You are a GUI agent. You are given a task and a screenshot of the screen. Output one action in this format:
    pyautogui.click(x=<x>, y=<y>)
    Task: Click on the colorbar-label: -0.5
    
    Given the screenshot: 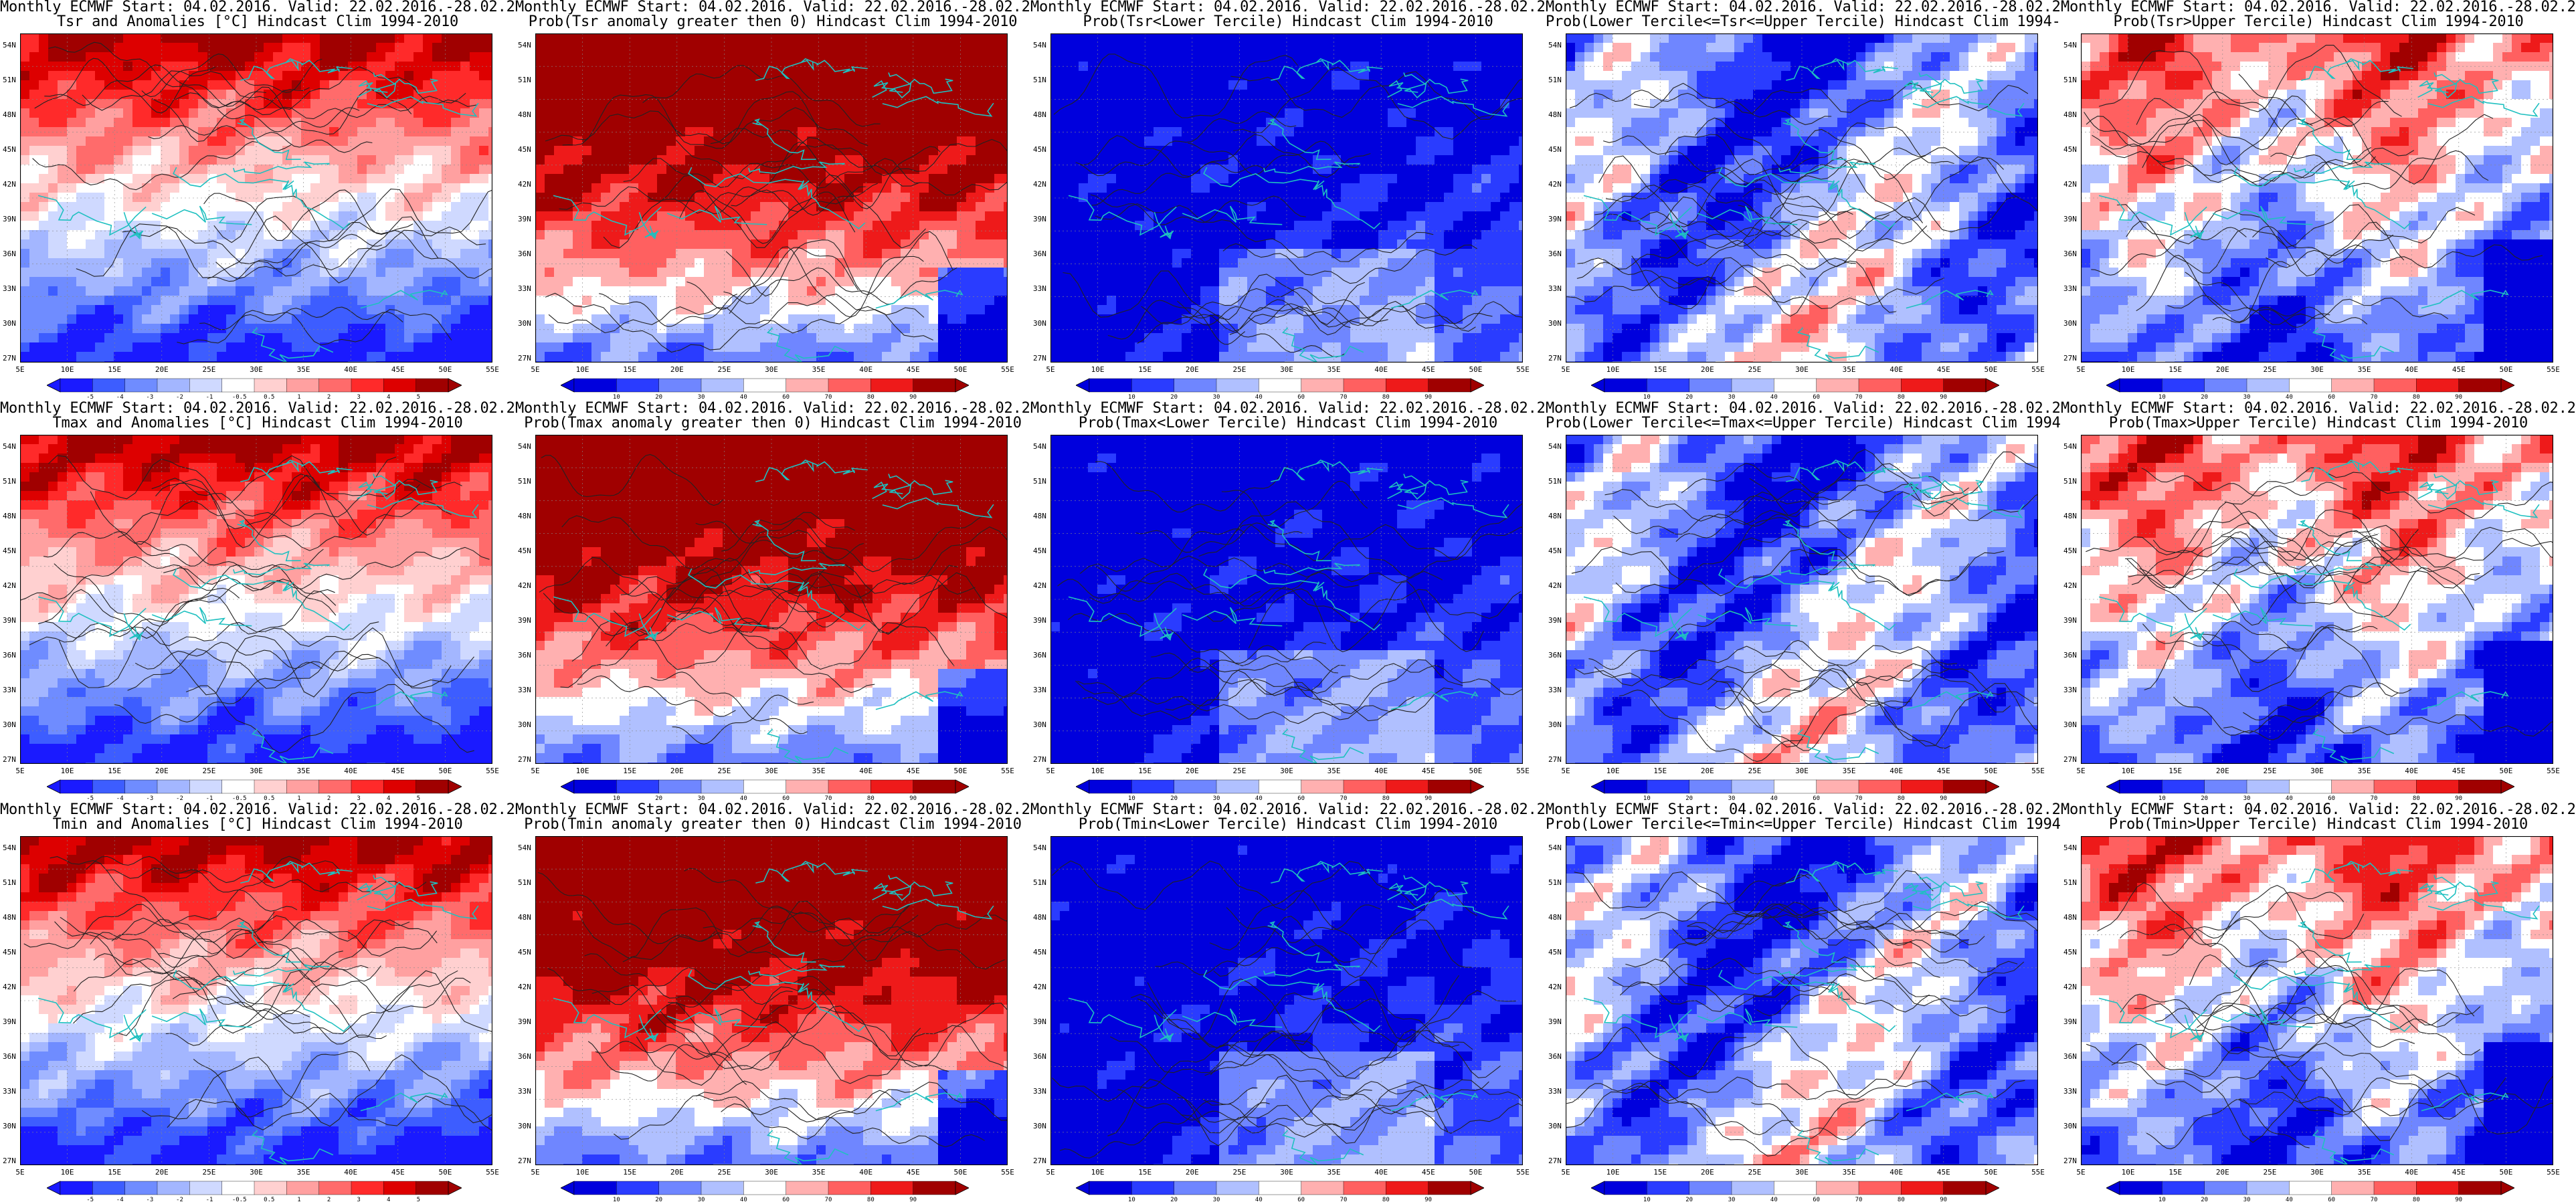 What is the action you would take?
    pyautogui.click(x=240, y=799)
    